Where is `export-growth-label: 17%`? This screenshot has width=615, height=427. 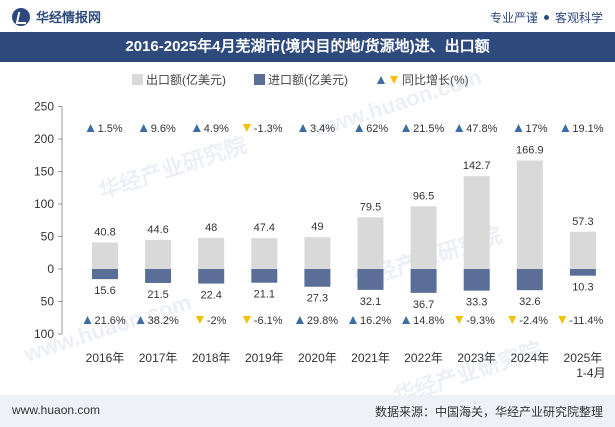
export-growth-label: 17% is located at coordinates (537, 129).